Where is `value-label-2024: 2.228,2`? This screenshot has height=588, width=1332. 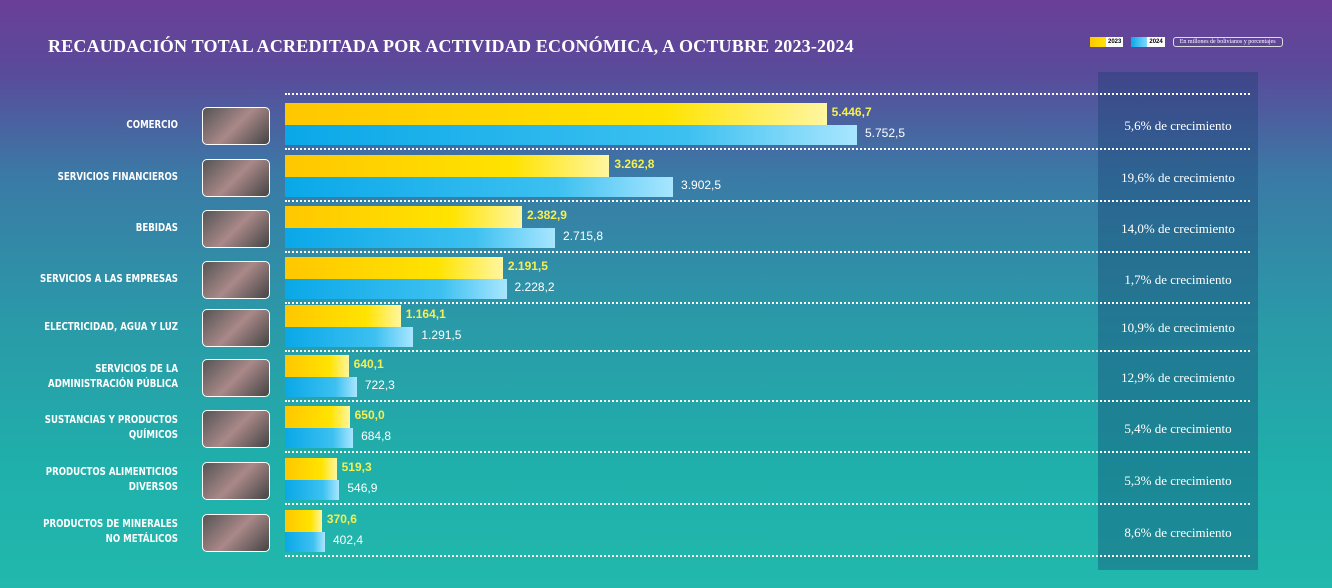 value-label-2024: 2.228,2 is located at coordinates (534, 287).